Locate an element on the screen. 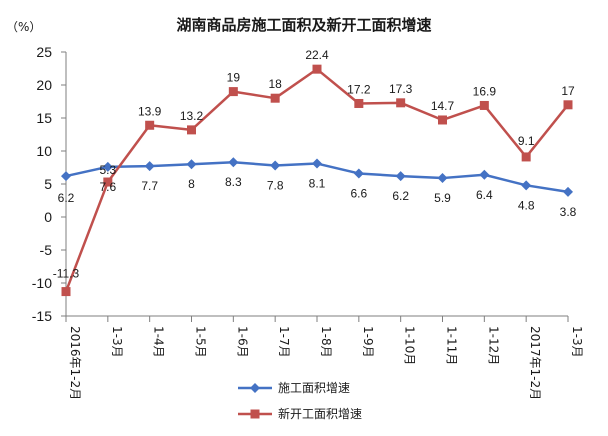 The height and width of the screenshot is (436, 608). x-tick-label: 2016年1-2月 is located at coordinates (75, 363).